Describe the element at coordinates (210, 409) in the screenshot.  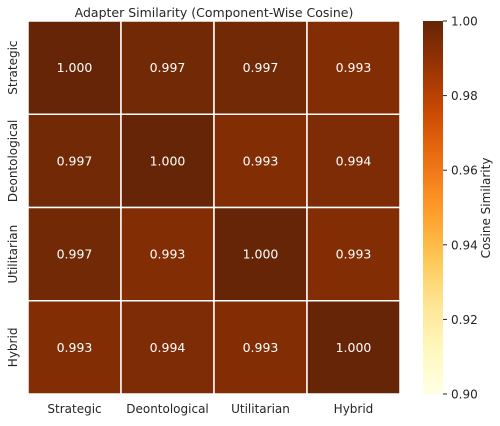
I see `x-tick-labels: Strategic Deontological Utilitarian Hybrid` at that location.